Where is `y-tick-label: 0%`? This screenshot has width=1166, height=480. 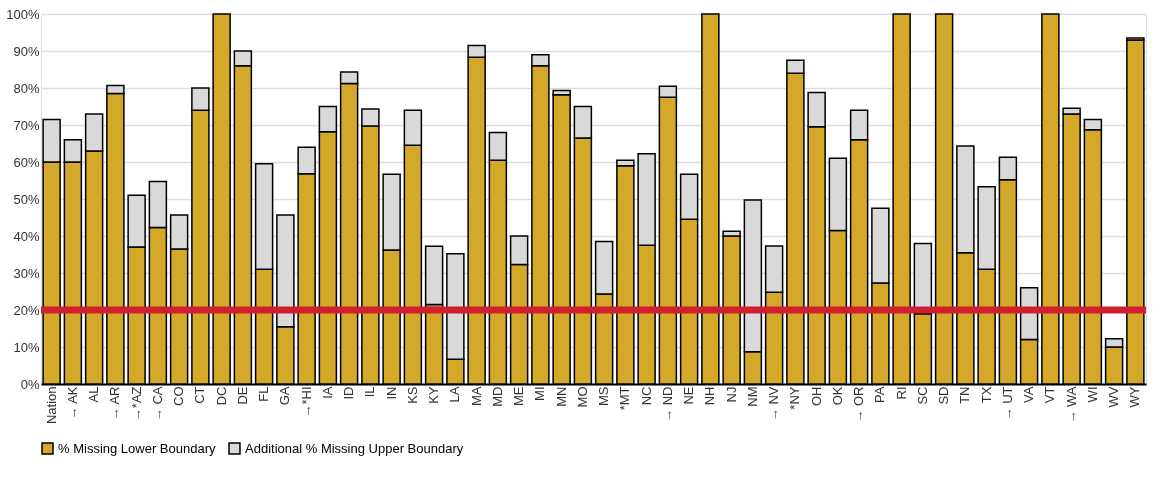 y-tick-label: 0% is located at coordinates (30, 384).